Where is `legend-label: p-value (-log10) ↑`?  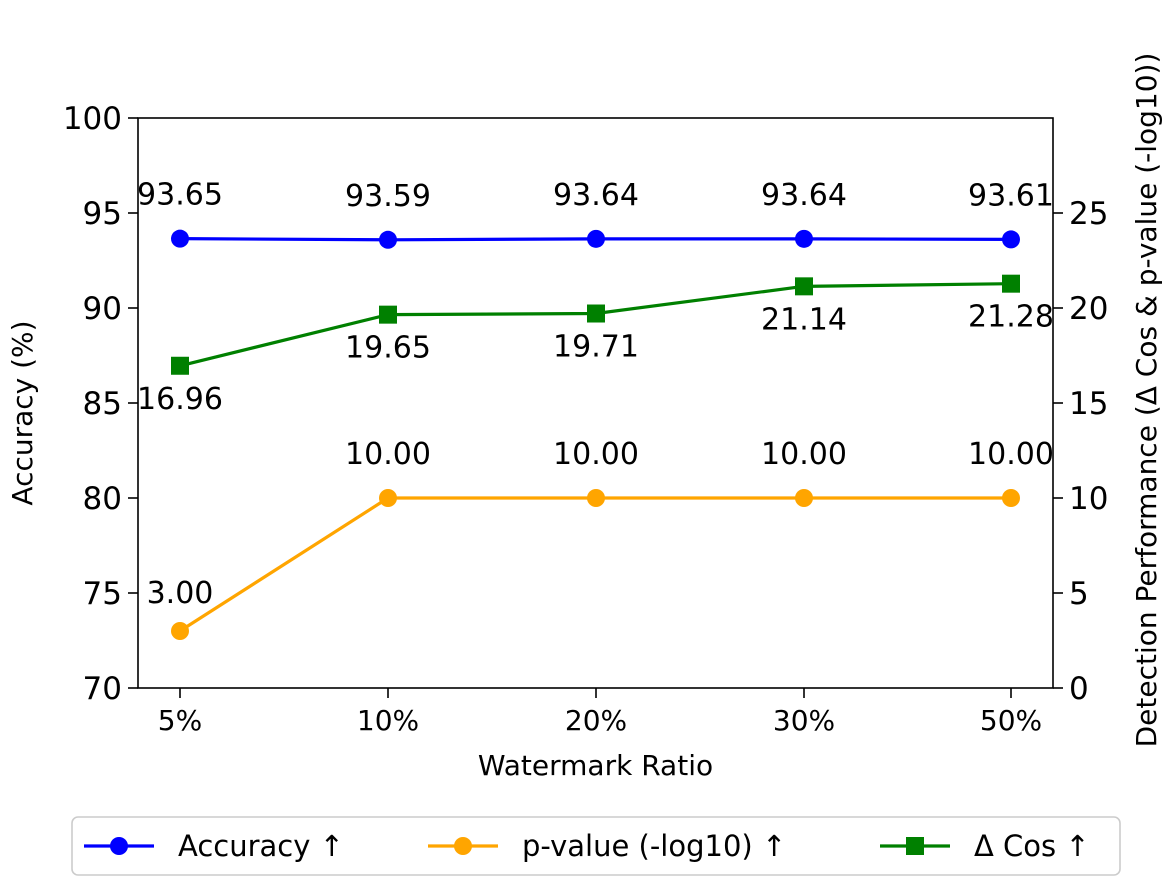 legend-label: p-value (-log10) ↑ is located at coordinates (654, 846).